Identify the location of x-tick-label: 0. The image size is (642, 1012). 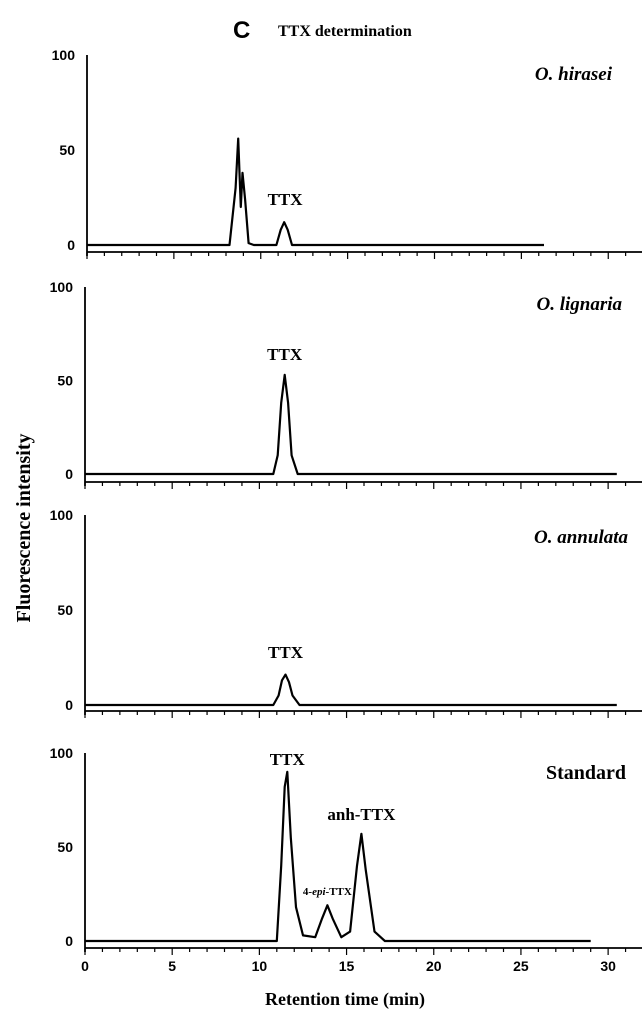
(85, 966).